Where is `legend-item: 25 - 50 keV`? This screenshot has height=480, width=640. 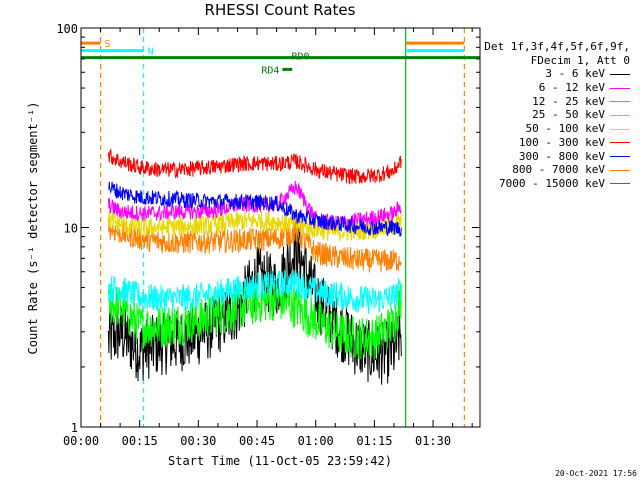
legend-item: 25 - 50 keV is located at coordinates (557, 115).